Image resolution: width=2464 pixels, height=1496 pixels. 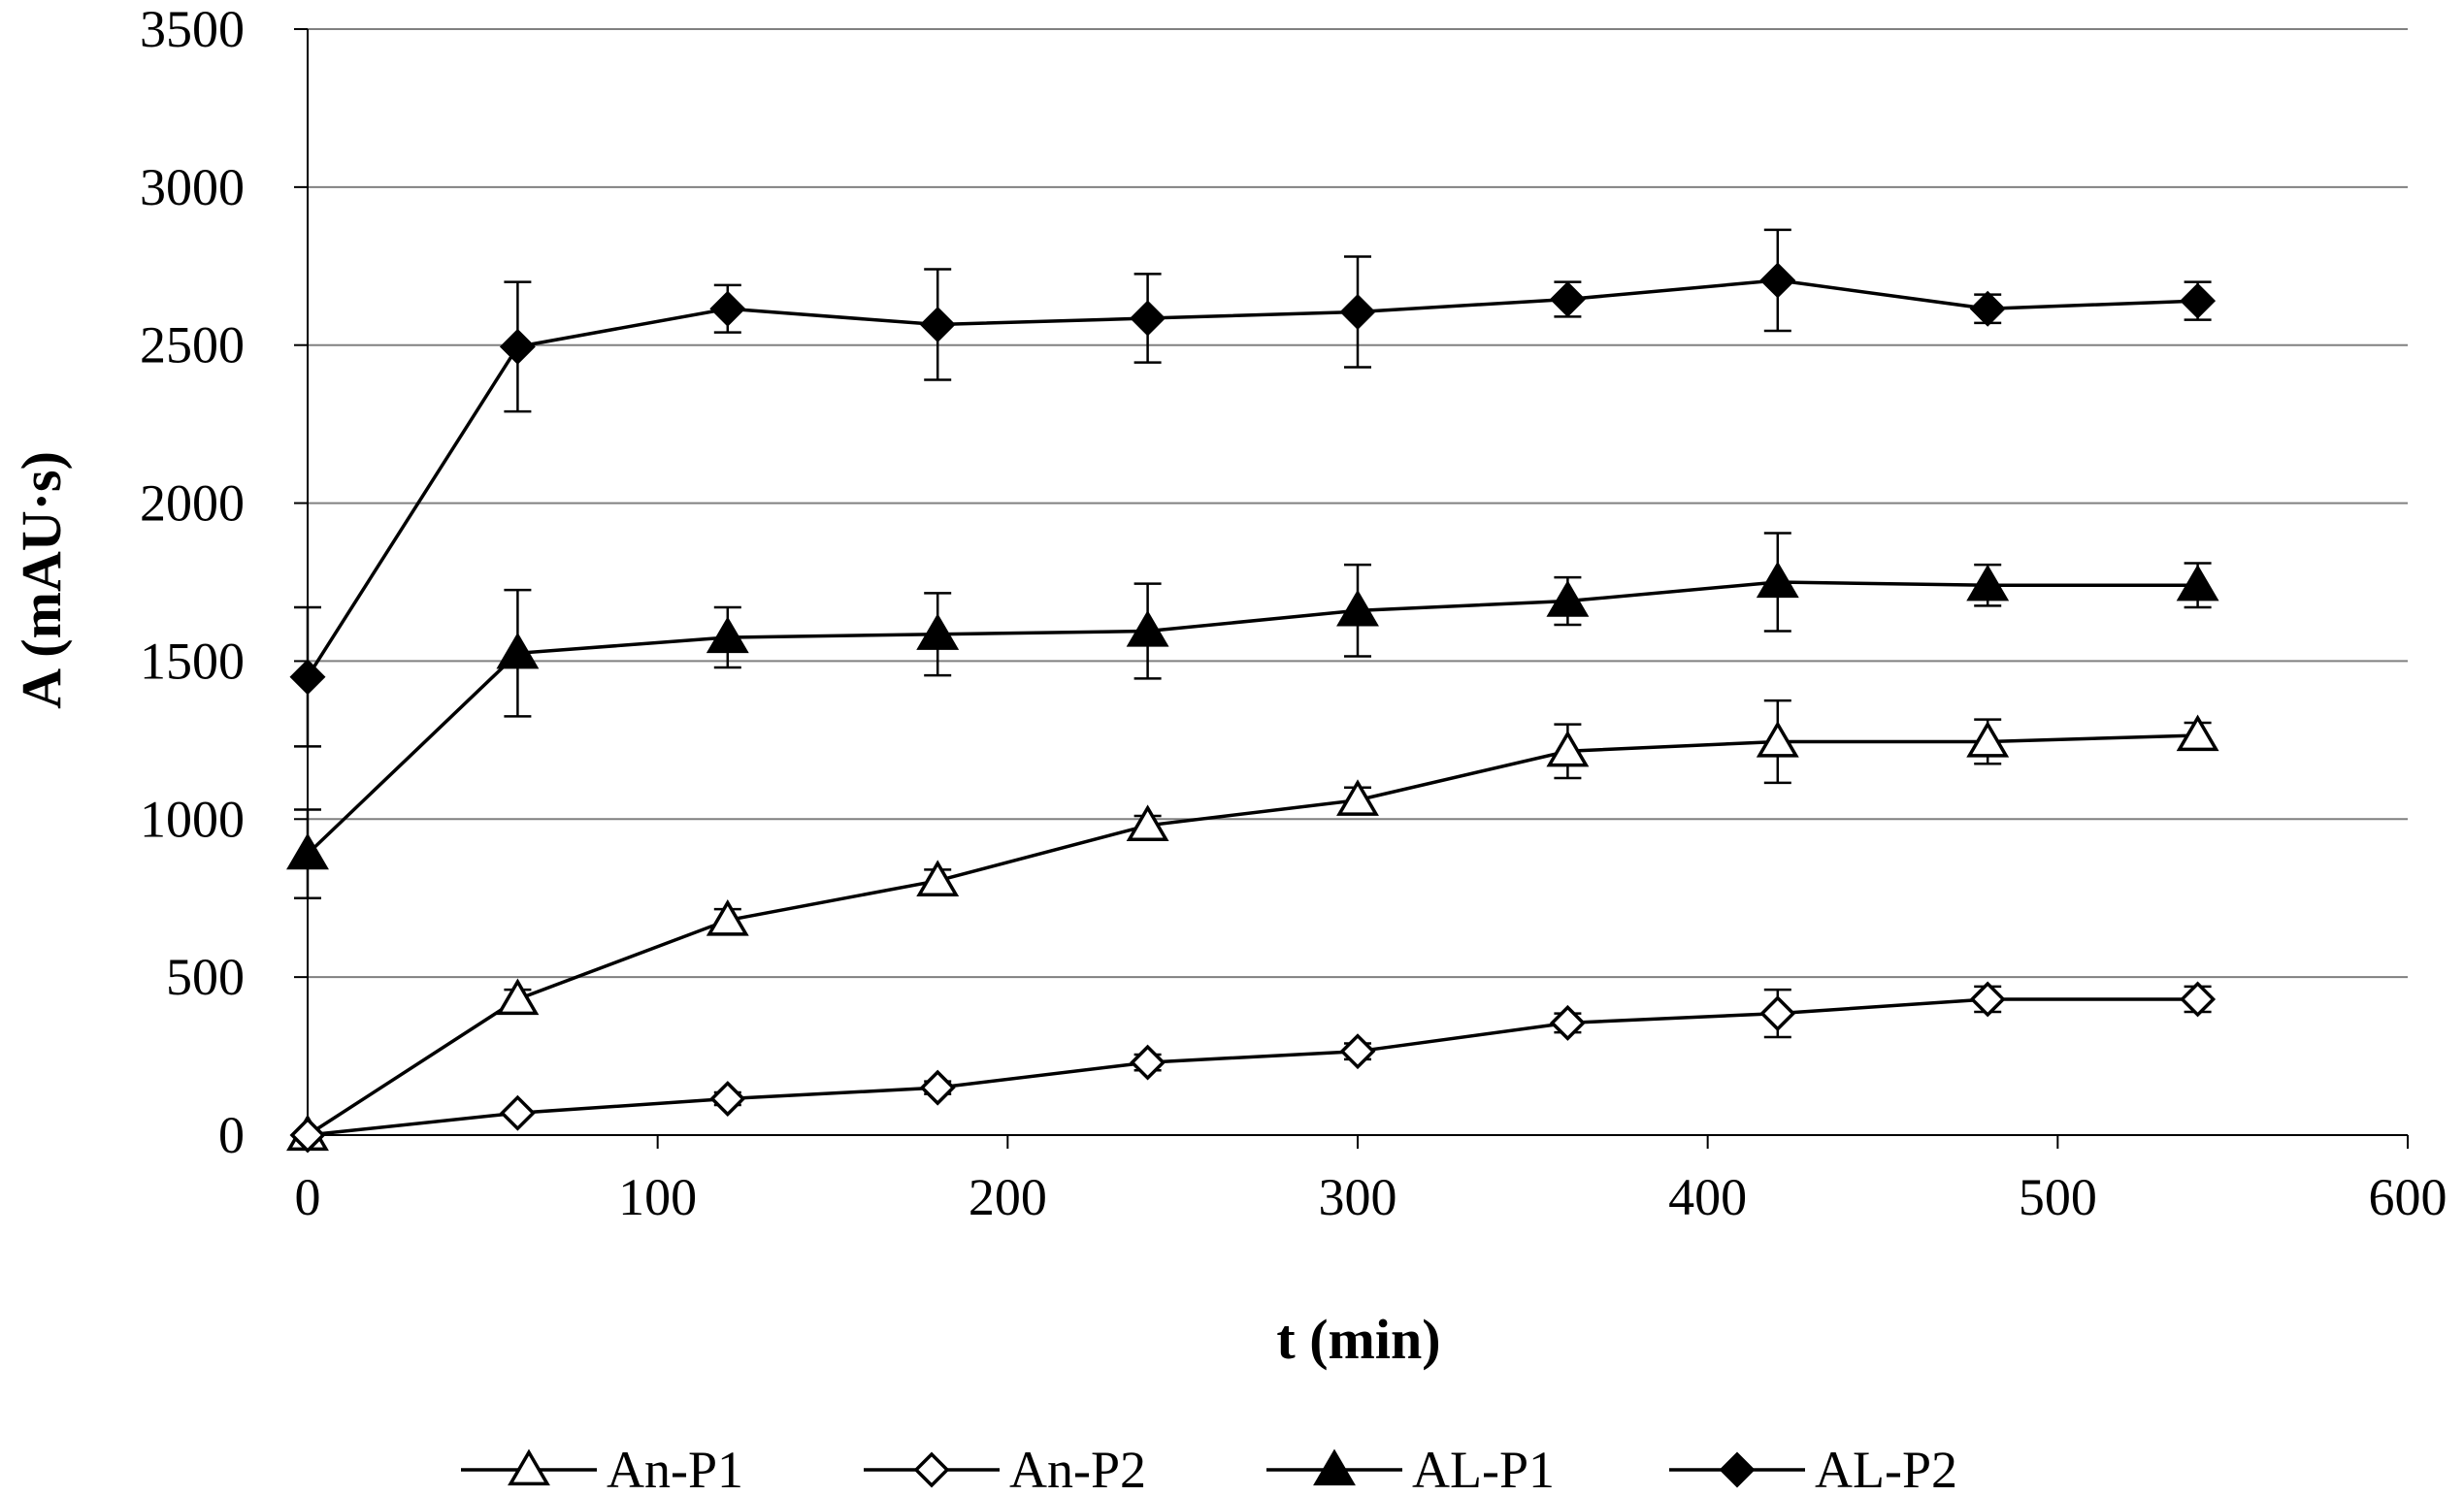 I want to click on x-tick-label-1: 100, so click(x=658, y=1197).